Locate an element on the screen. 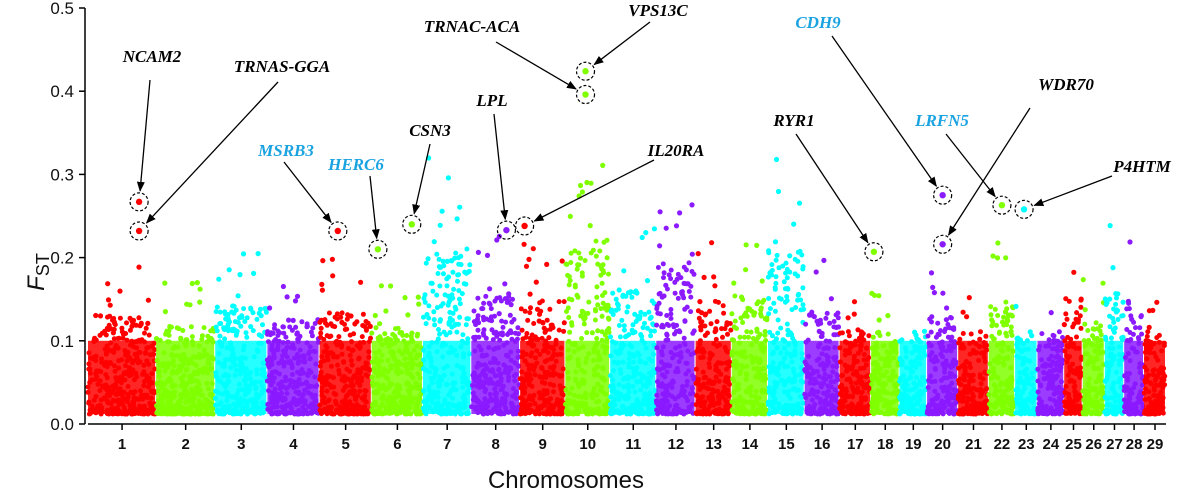 The image size is (1184, 498). chromosome-11-points is located at coordinates (632, 321).